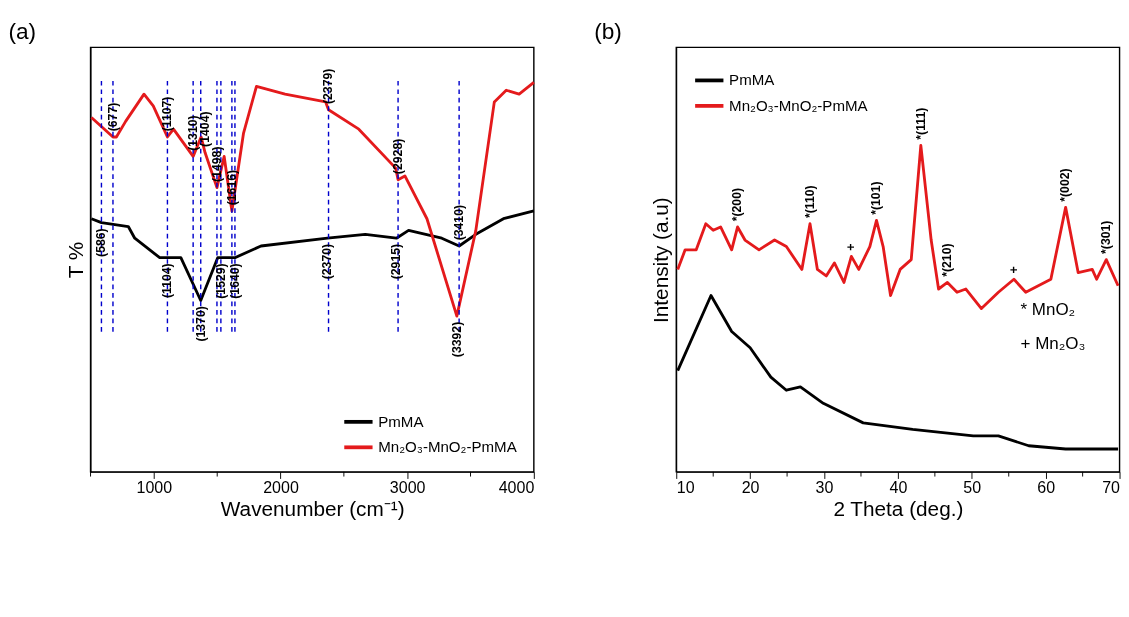 The width and height of the screenshot is (1129, 617). Describe the element at coordinates (972, 487) in the screenshot. I see `x-tick-label: 50` at that location.